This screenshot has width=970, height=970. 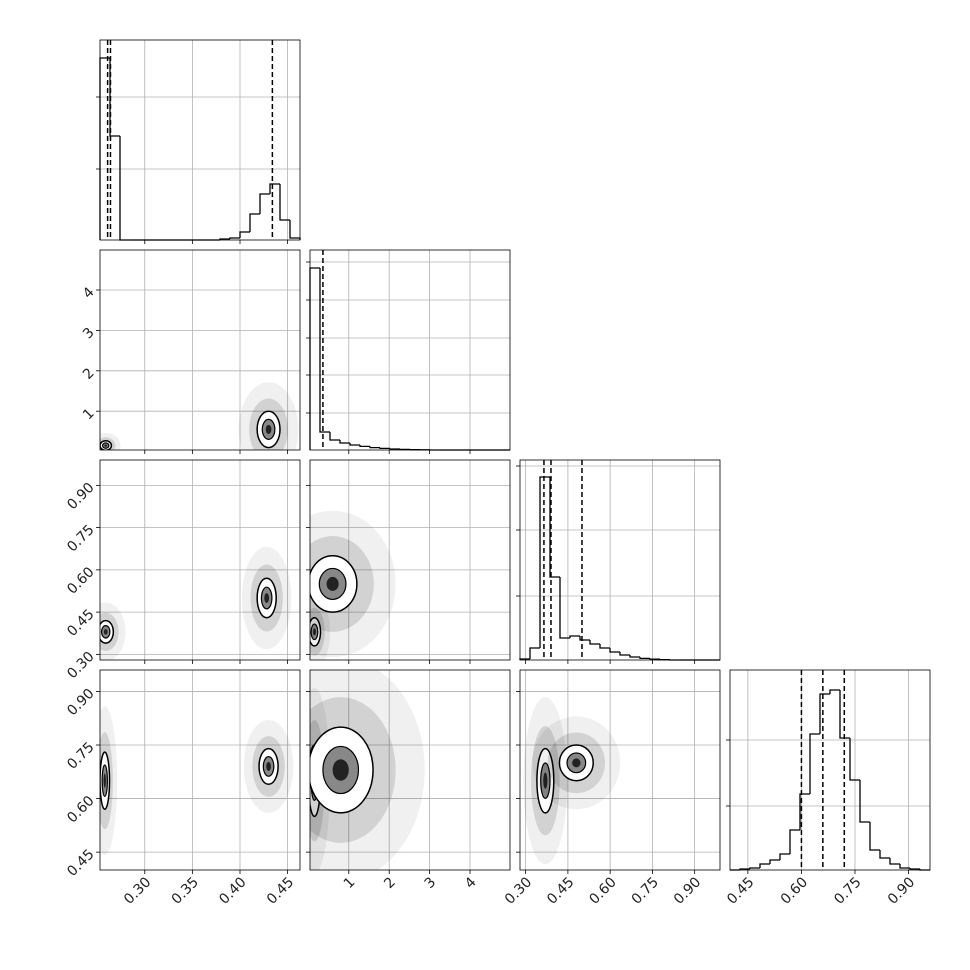 What do you see at coordinates (847, 890) in the screenshot?
I see `x-tick-label: 0.75` at bounding box center [847, 890].